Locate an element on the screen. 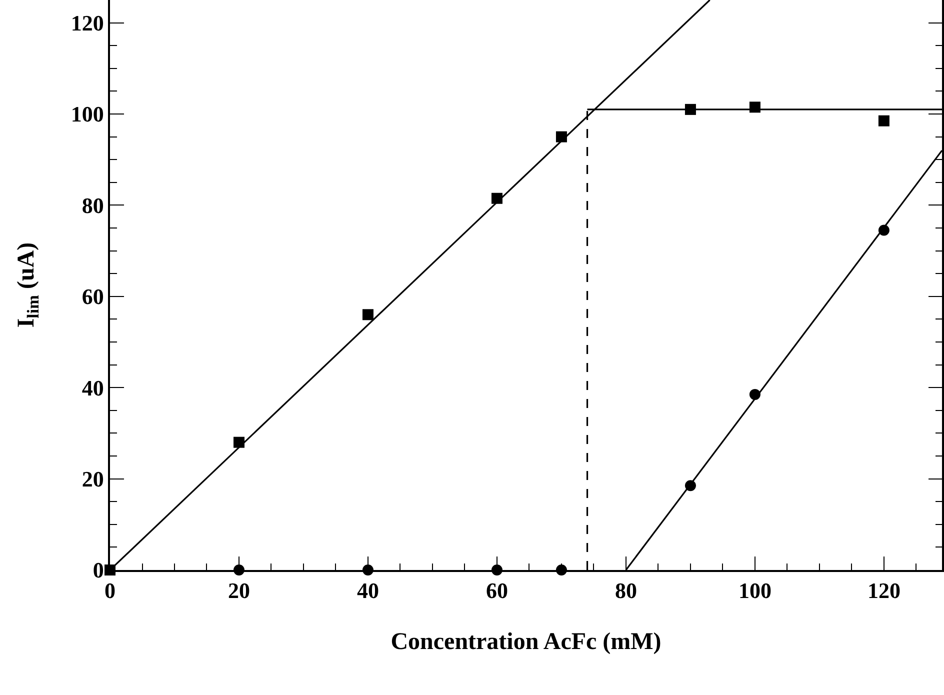 The height and width of the screenshot is (695, 944). y-tick-label: 120 is located at coordinates (87, 23).